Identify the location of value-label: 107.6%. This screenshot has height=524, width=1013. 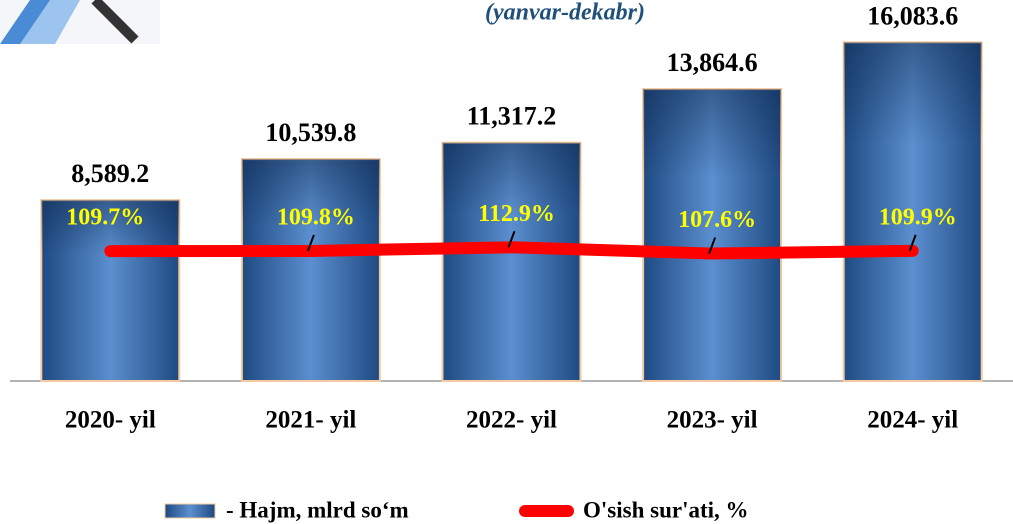
(717, 220).